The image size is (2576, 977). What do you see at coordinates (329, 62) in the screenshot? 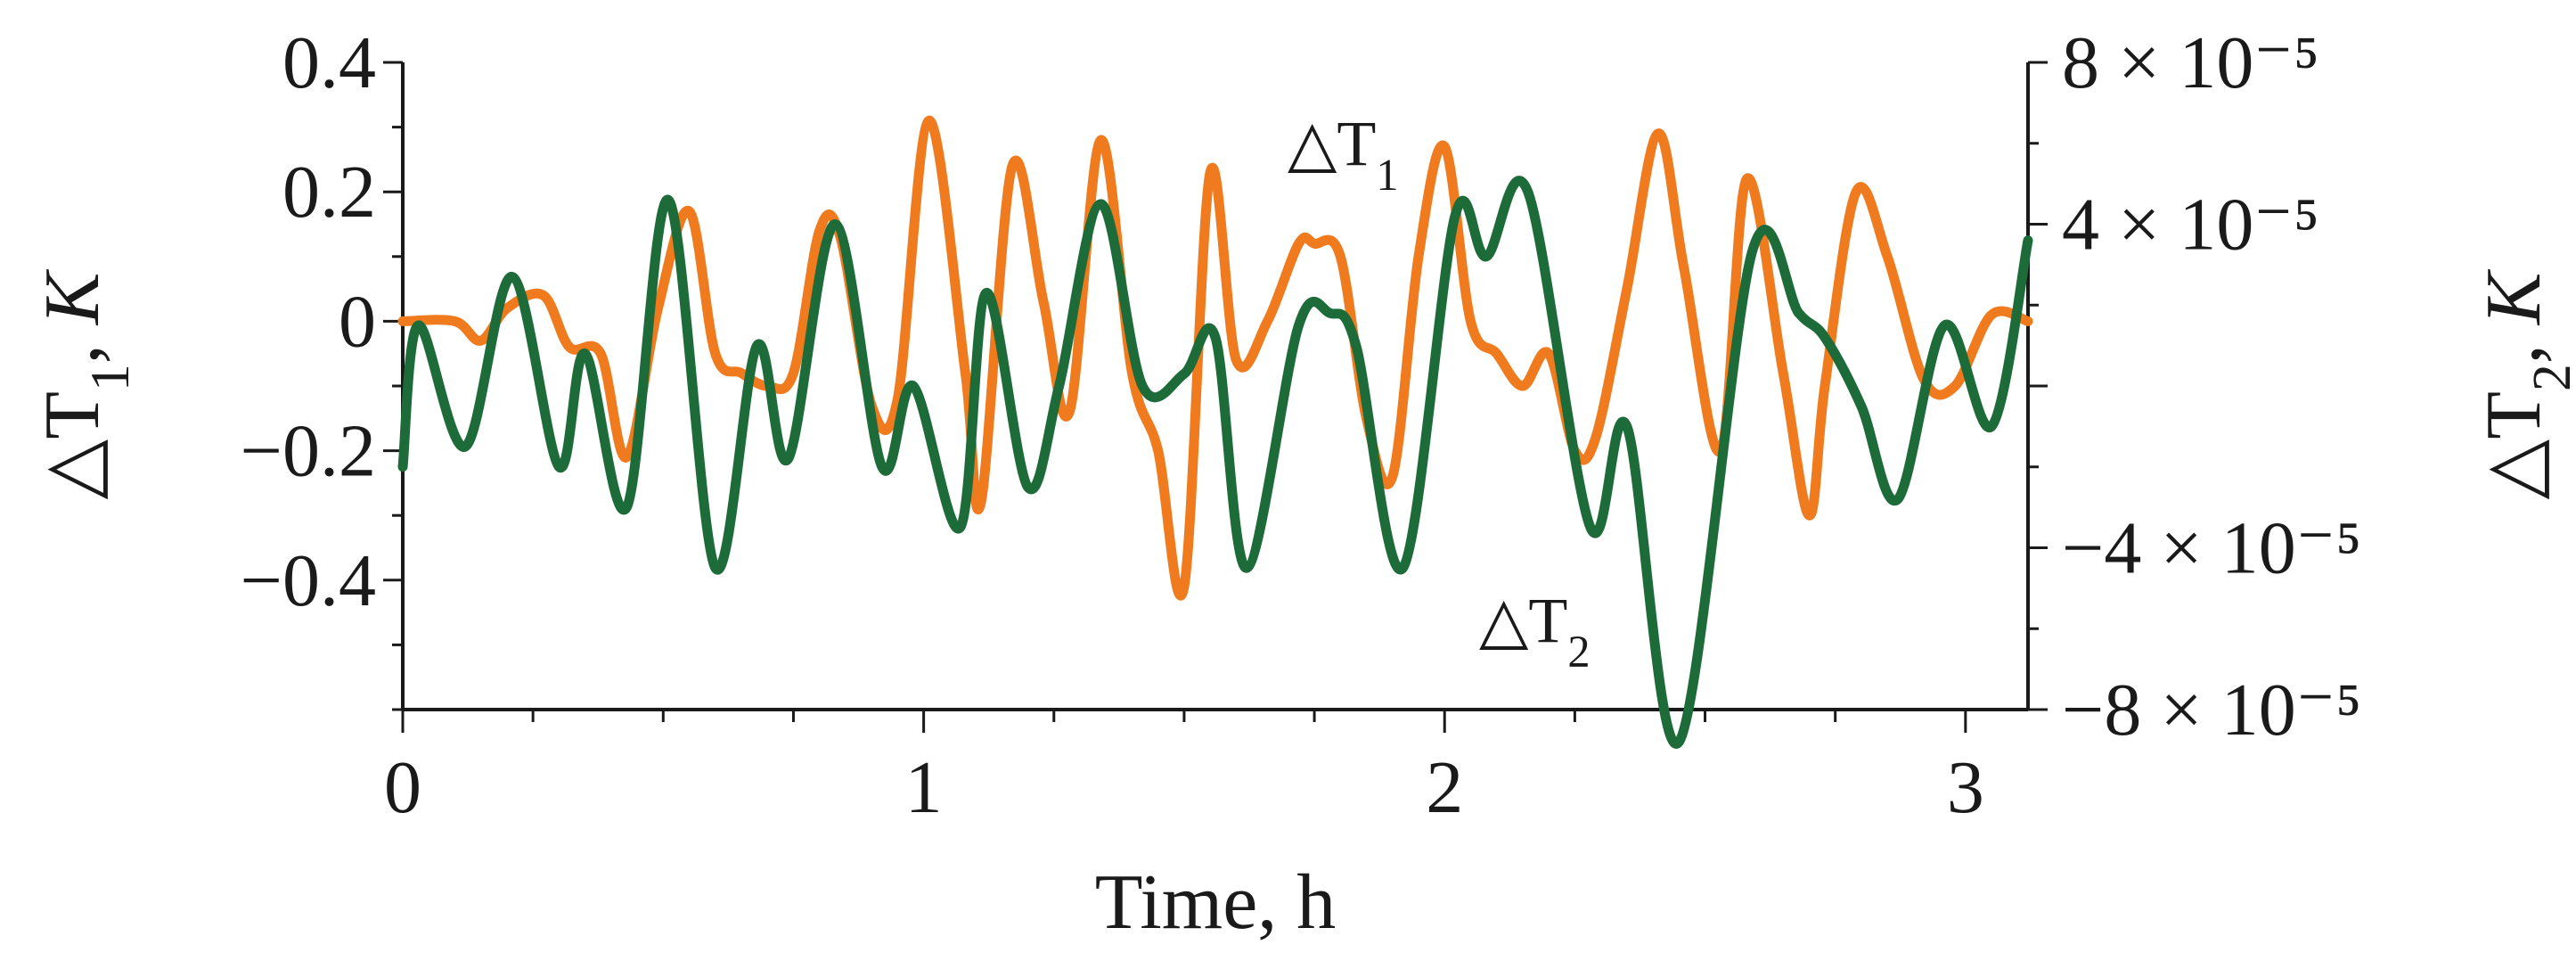
I see `left-tick-label: 0.4` at bounding box center [329, 62].